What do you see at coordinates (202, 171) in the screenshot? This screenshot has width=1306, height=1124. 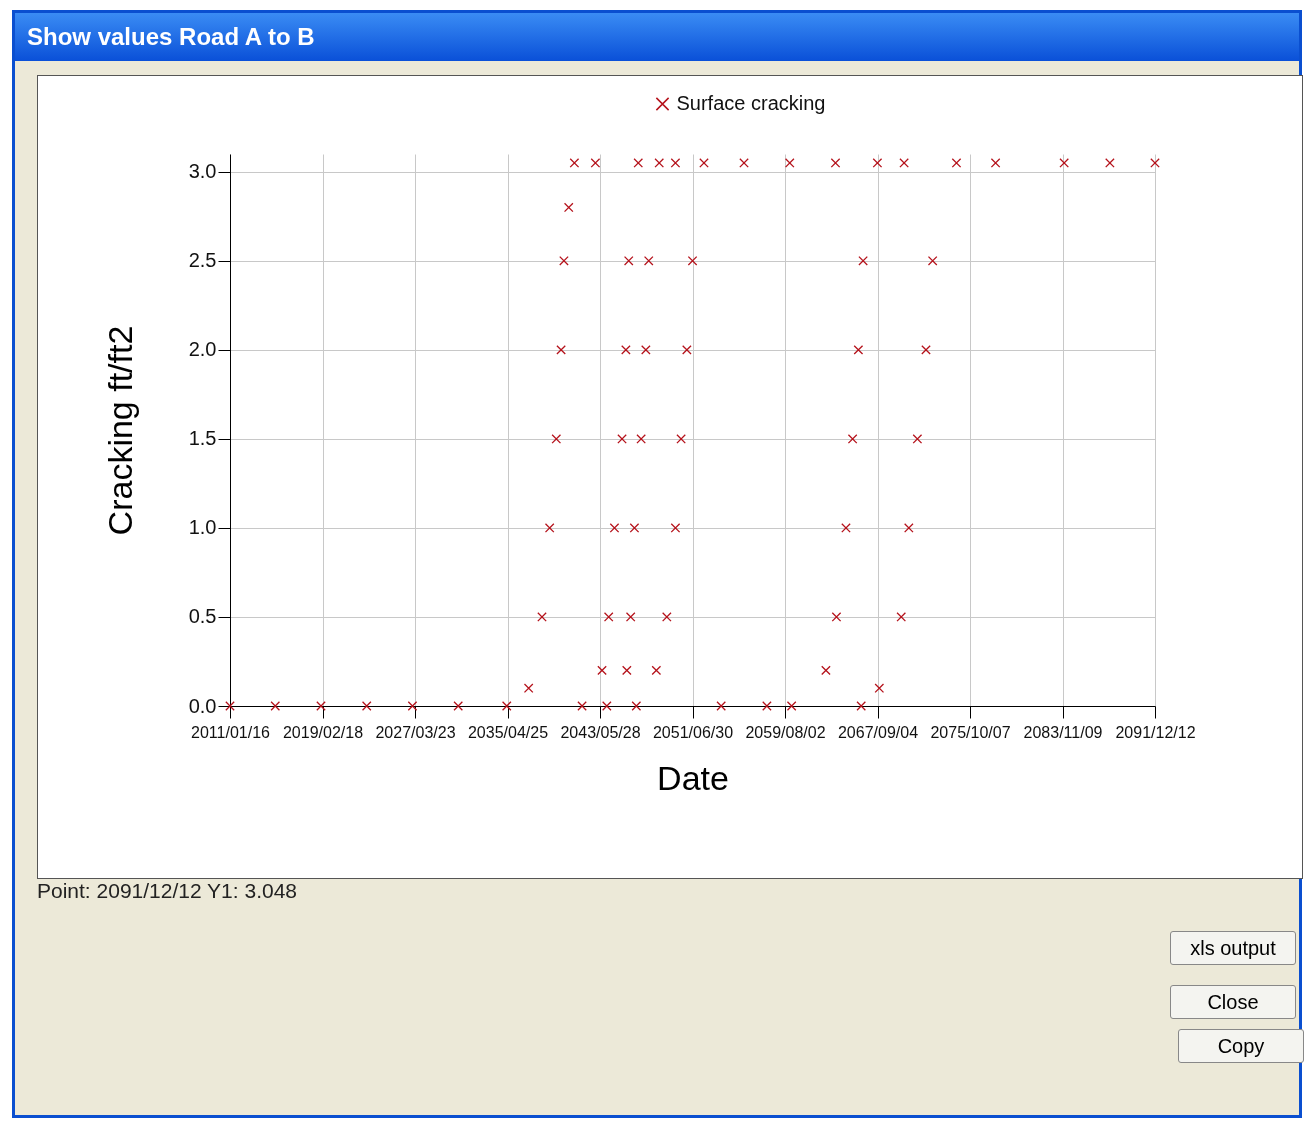 I see `y-tick-label: 3.0` at bounding box center [202, 171].